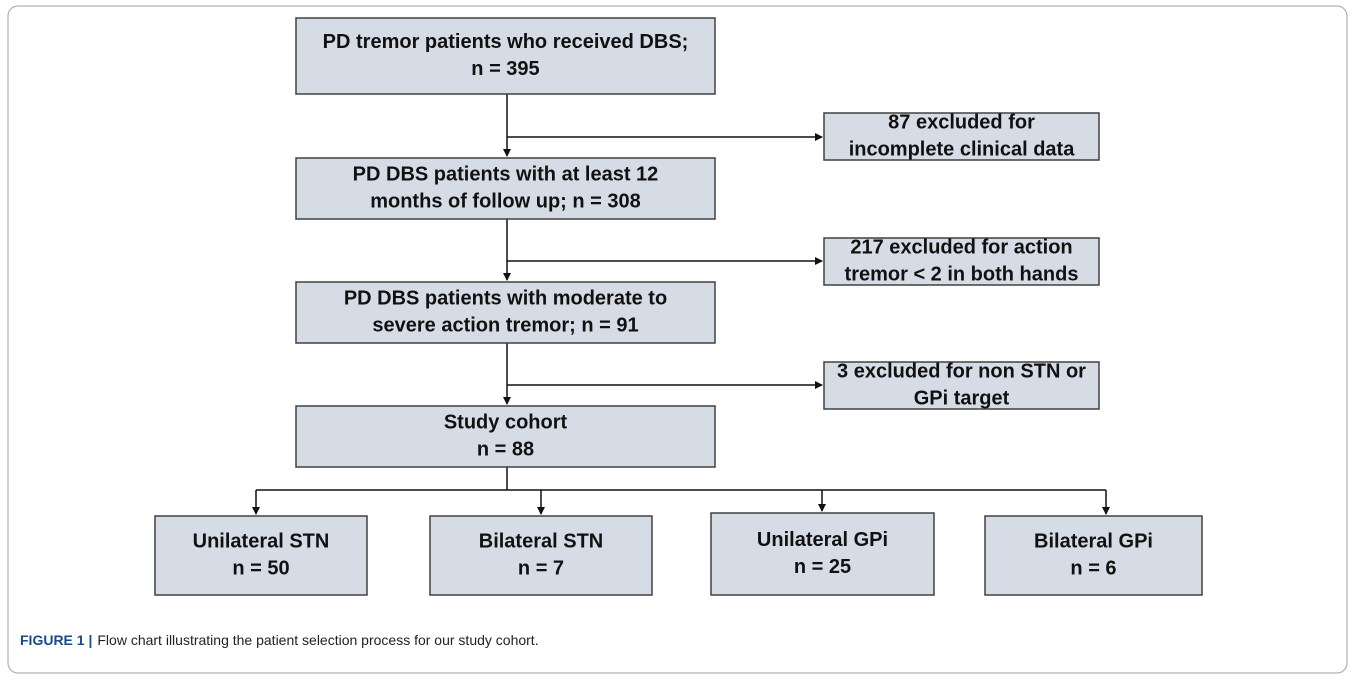  I want to click on node-label: Unilateral STN, so click(261, 541).